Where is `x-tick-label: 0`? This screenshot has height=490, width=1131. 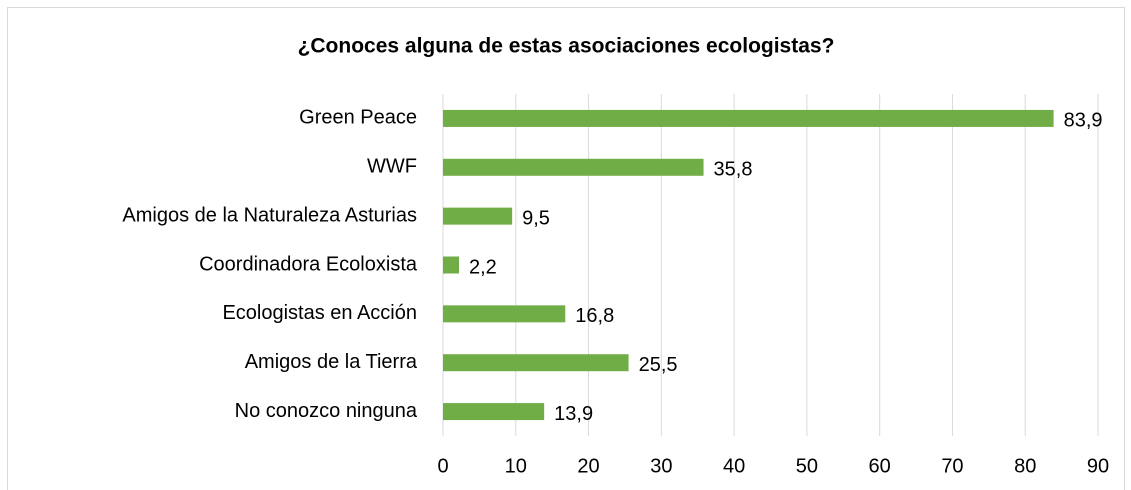 x-tick-label: 0 is located at coordinates (442, 466).